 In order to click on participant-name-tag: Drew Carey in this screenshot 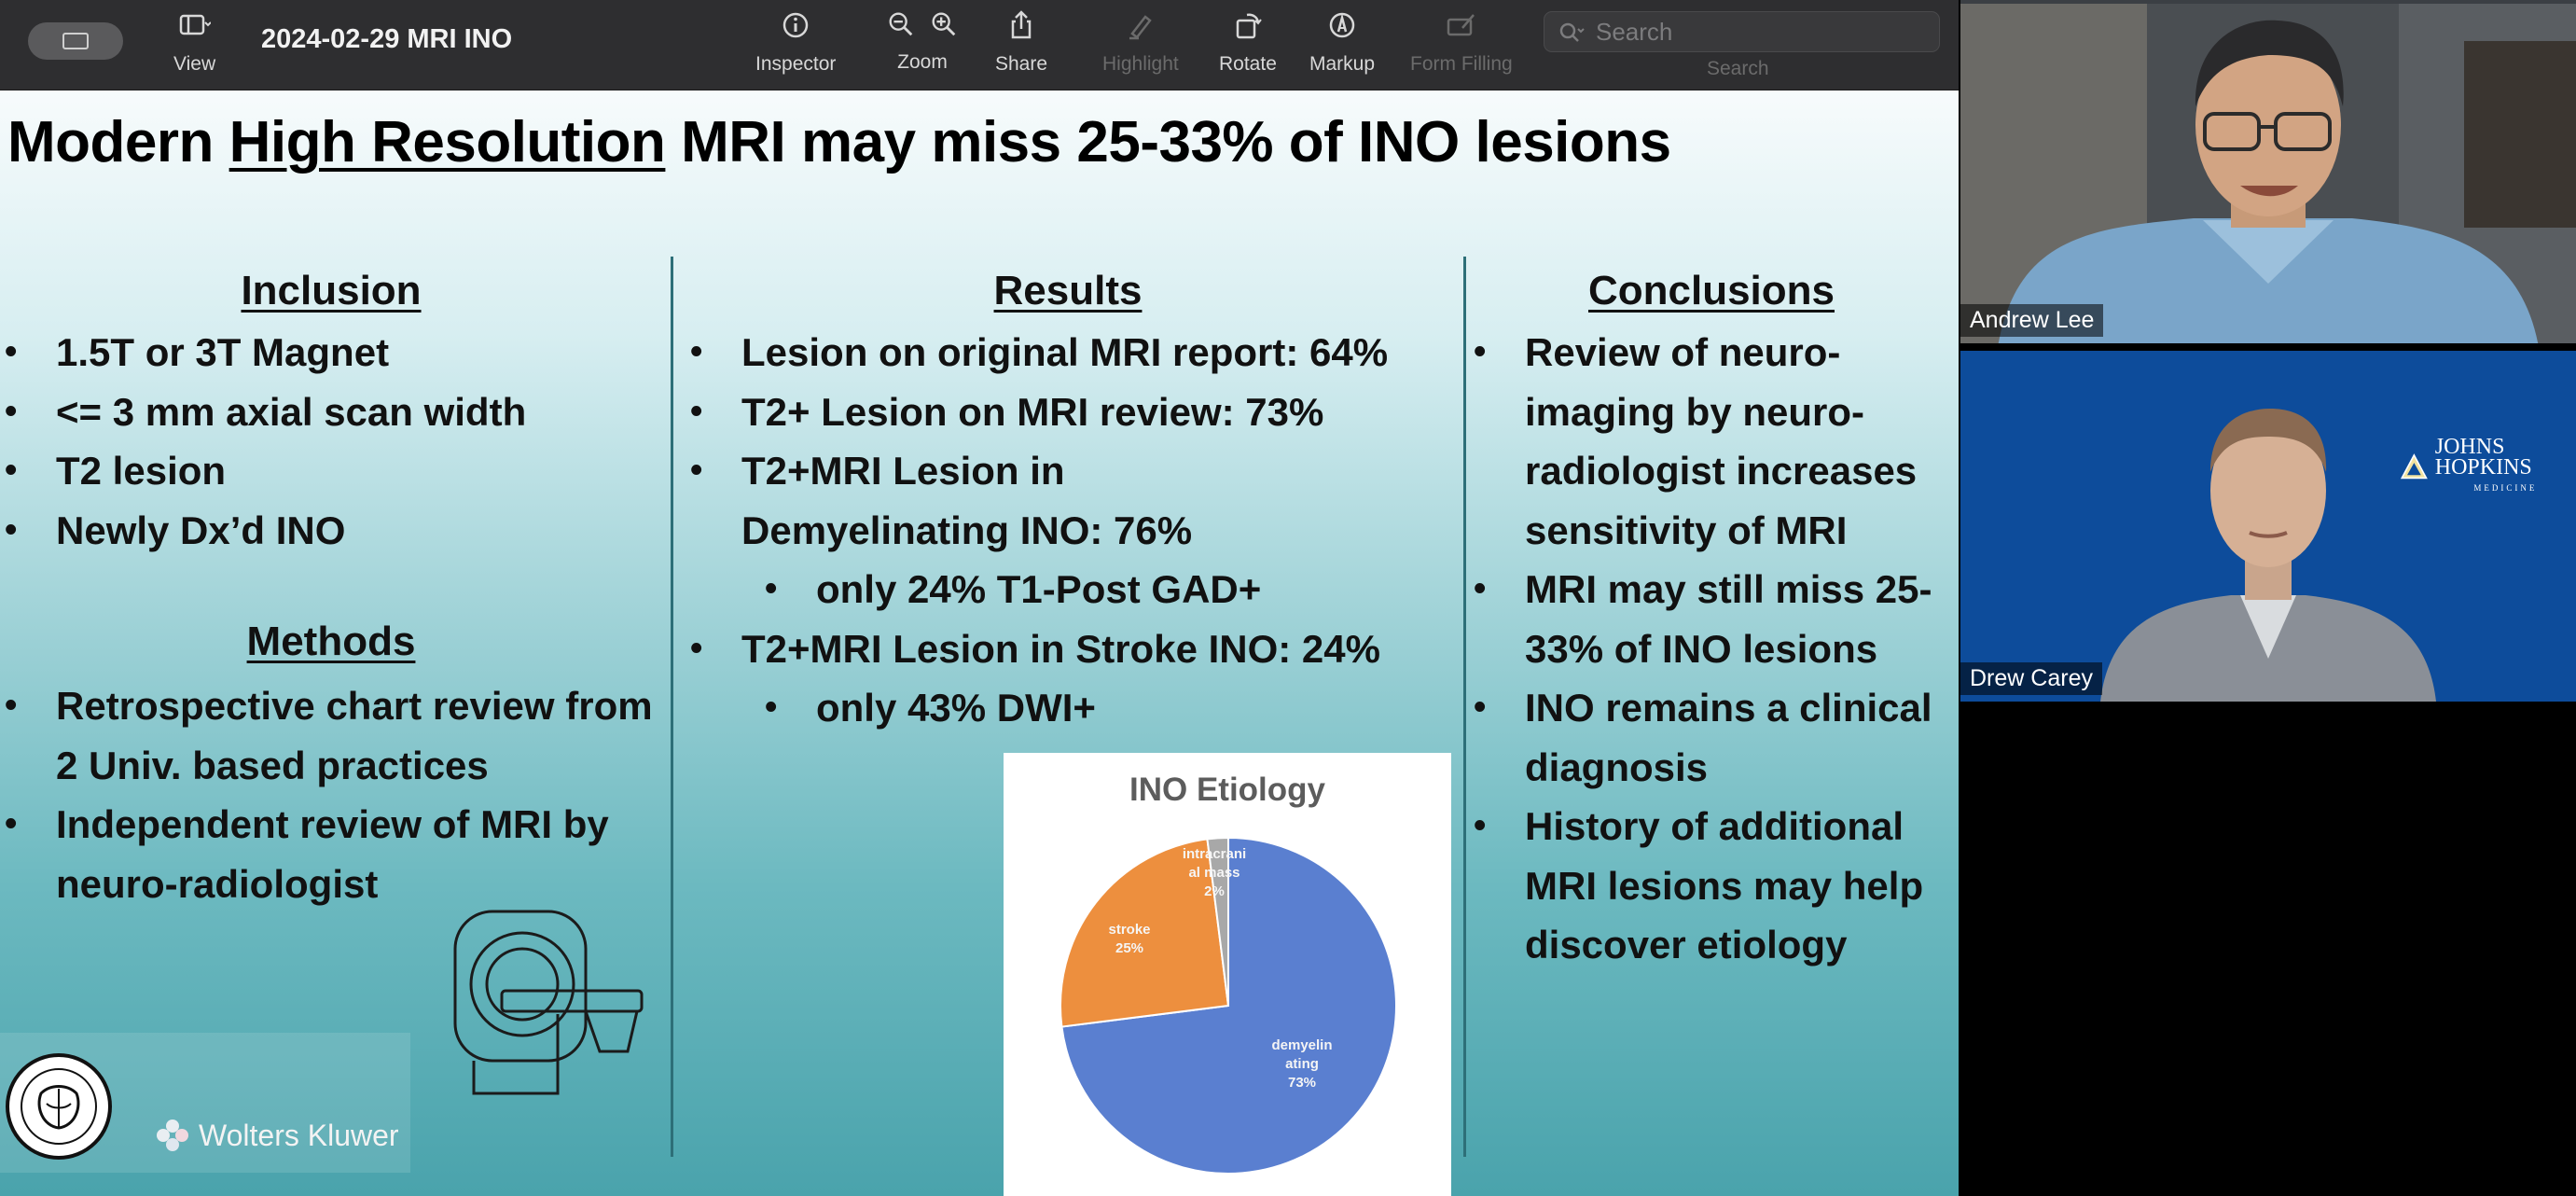, I will do `click(2031, 678)`.